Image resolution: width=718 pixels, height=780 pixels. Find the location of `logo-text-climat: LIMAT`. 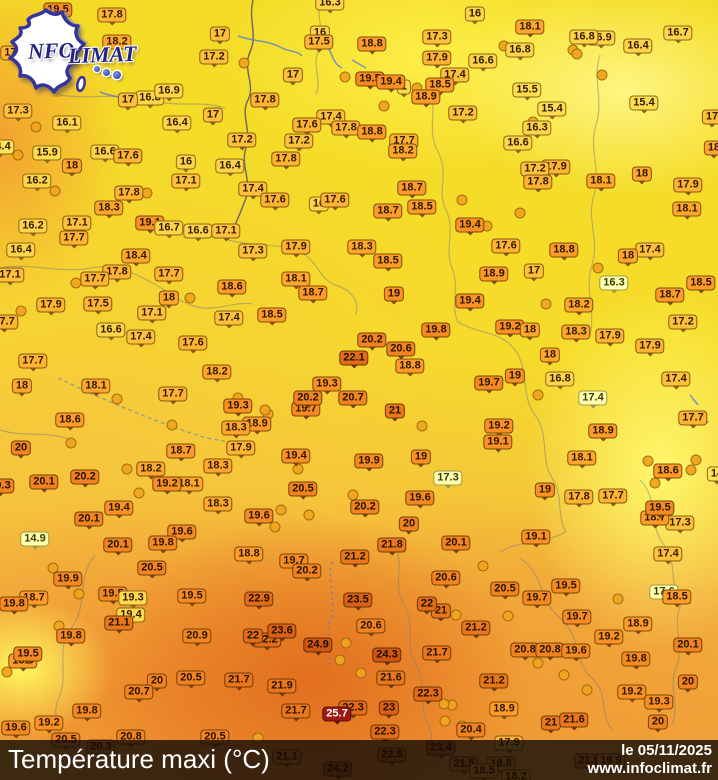

logo-text-climat: LIMAT is located at coordinates (102, 54).